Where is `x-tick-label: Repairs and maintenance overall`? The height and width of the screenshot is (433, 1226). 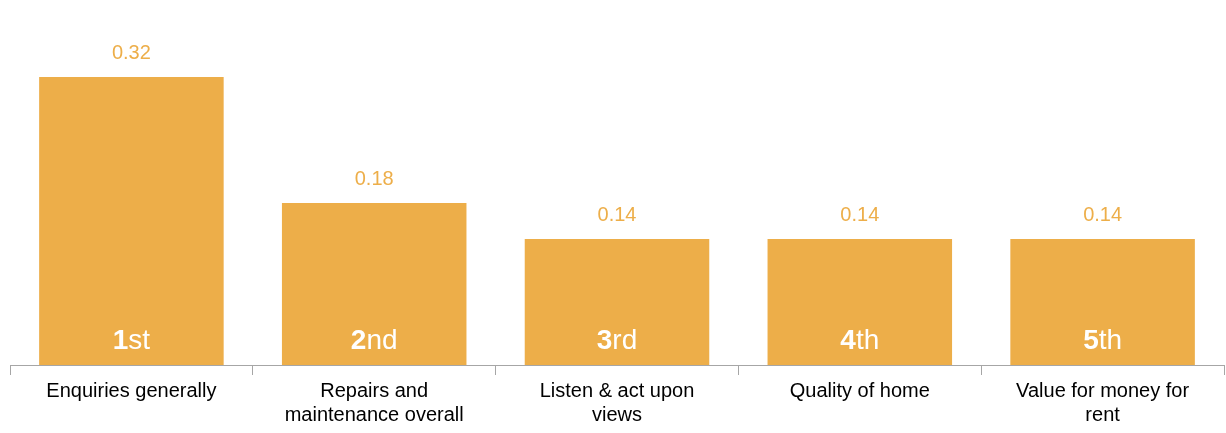 x-tick-label: Repairs and maintenance overall is located at coordinates (374, 401).